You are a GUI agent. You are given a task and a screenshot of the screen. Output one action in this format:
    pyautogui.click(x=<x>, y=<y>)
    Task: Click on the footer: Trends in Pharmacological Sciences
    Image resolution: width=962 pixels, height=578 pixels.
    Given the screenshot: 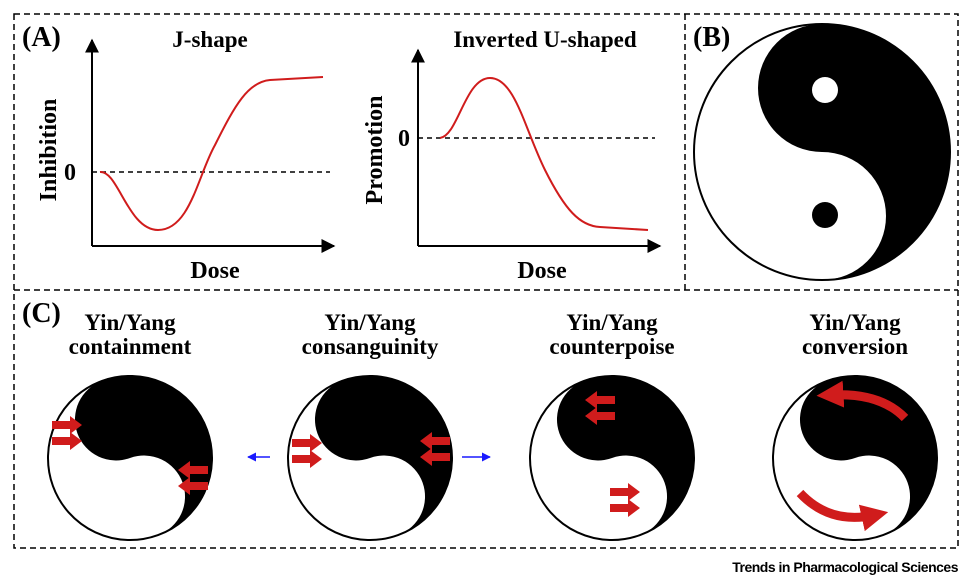 What is the action you would take?
    pyautogui.click(x=845, y=567)
    